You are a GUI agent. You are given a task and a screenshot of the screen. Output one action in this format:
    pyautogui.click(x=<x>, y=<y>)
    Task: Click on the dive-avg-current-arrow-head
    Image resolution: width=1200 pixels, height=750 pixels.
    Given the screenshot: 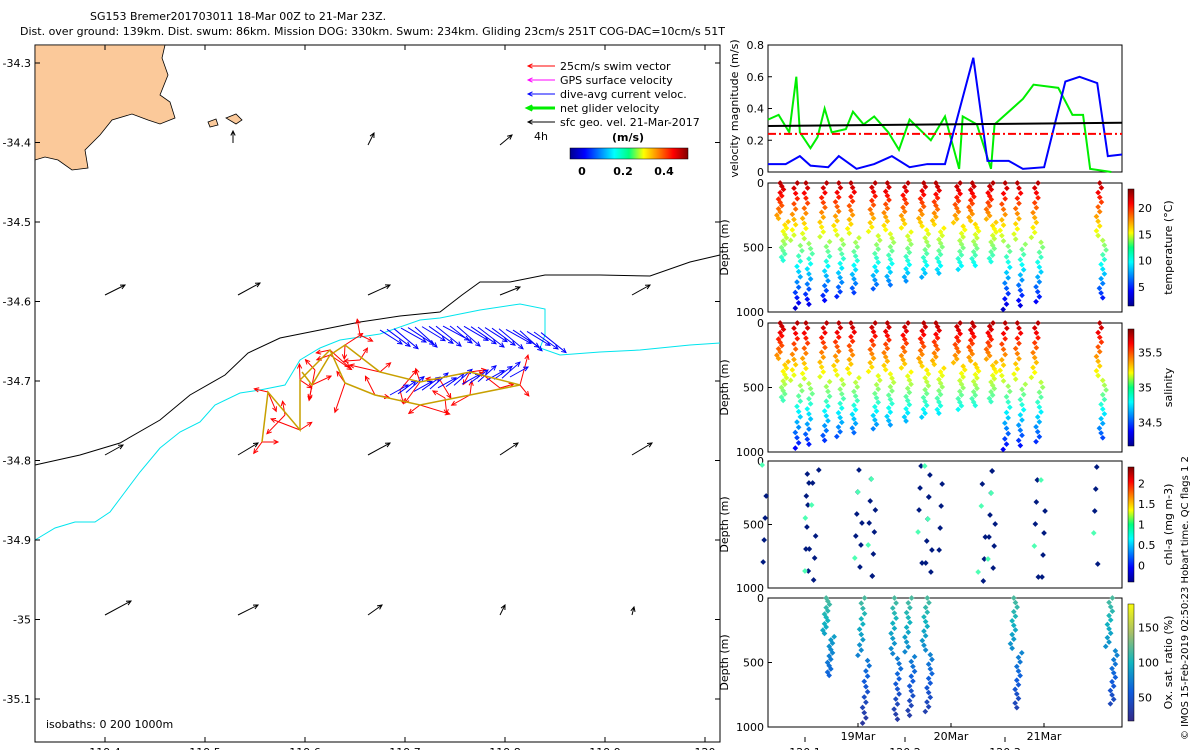 What is the action you would take?
    pyautogui.click(x=467, y=338)
    